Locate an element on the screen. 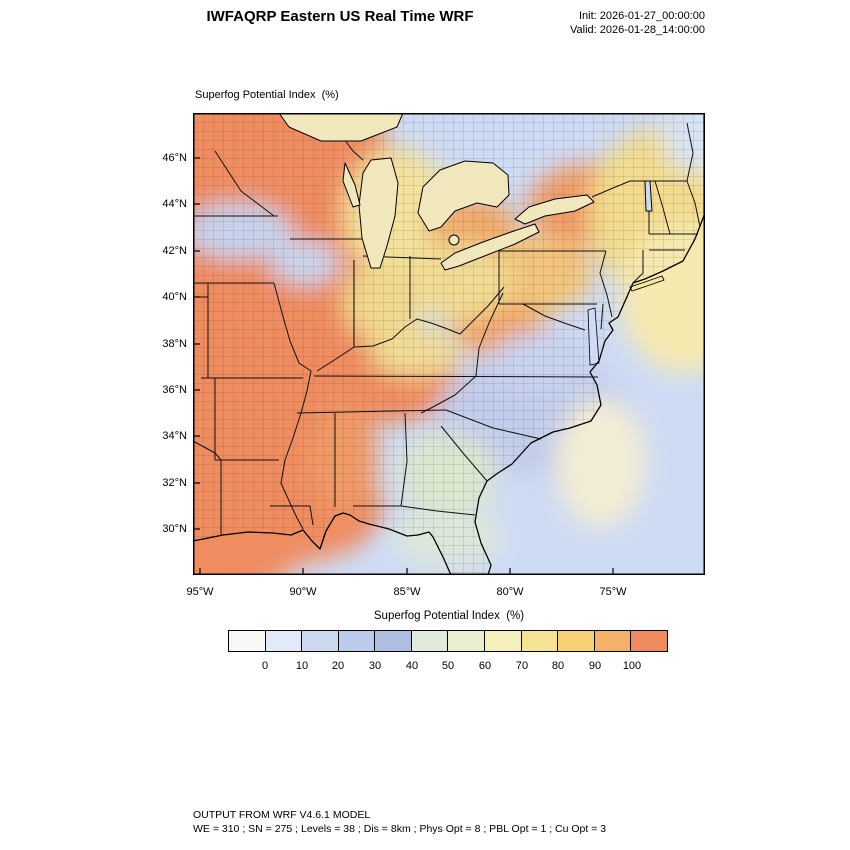 This screenshot has height=850, width=850. great-lakes is located at coordinates (465, 192).